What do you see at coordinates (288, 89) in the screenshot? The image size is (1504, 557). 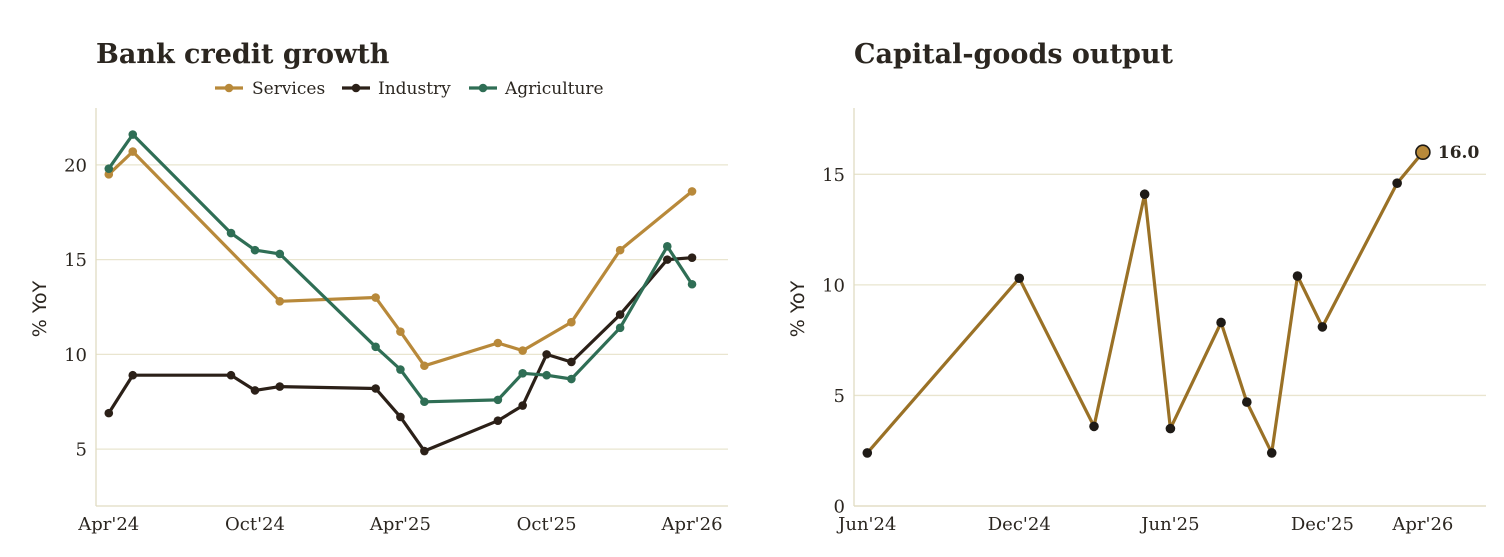 I see `legend-label: Services` at bounding box center [288, 89].